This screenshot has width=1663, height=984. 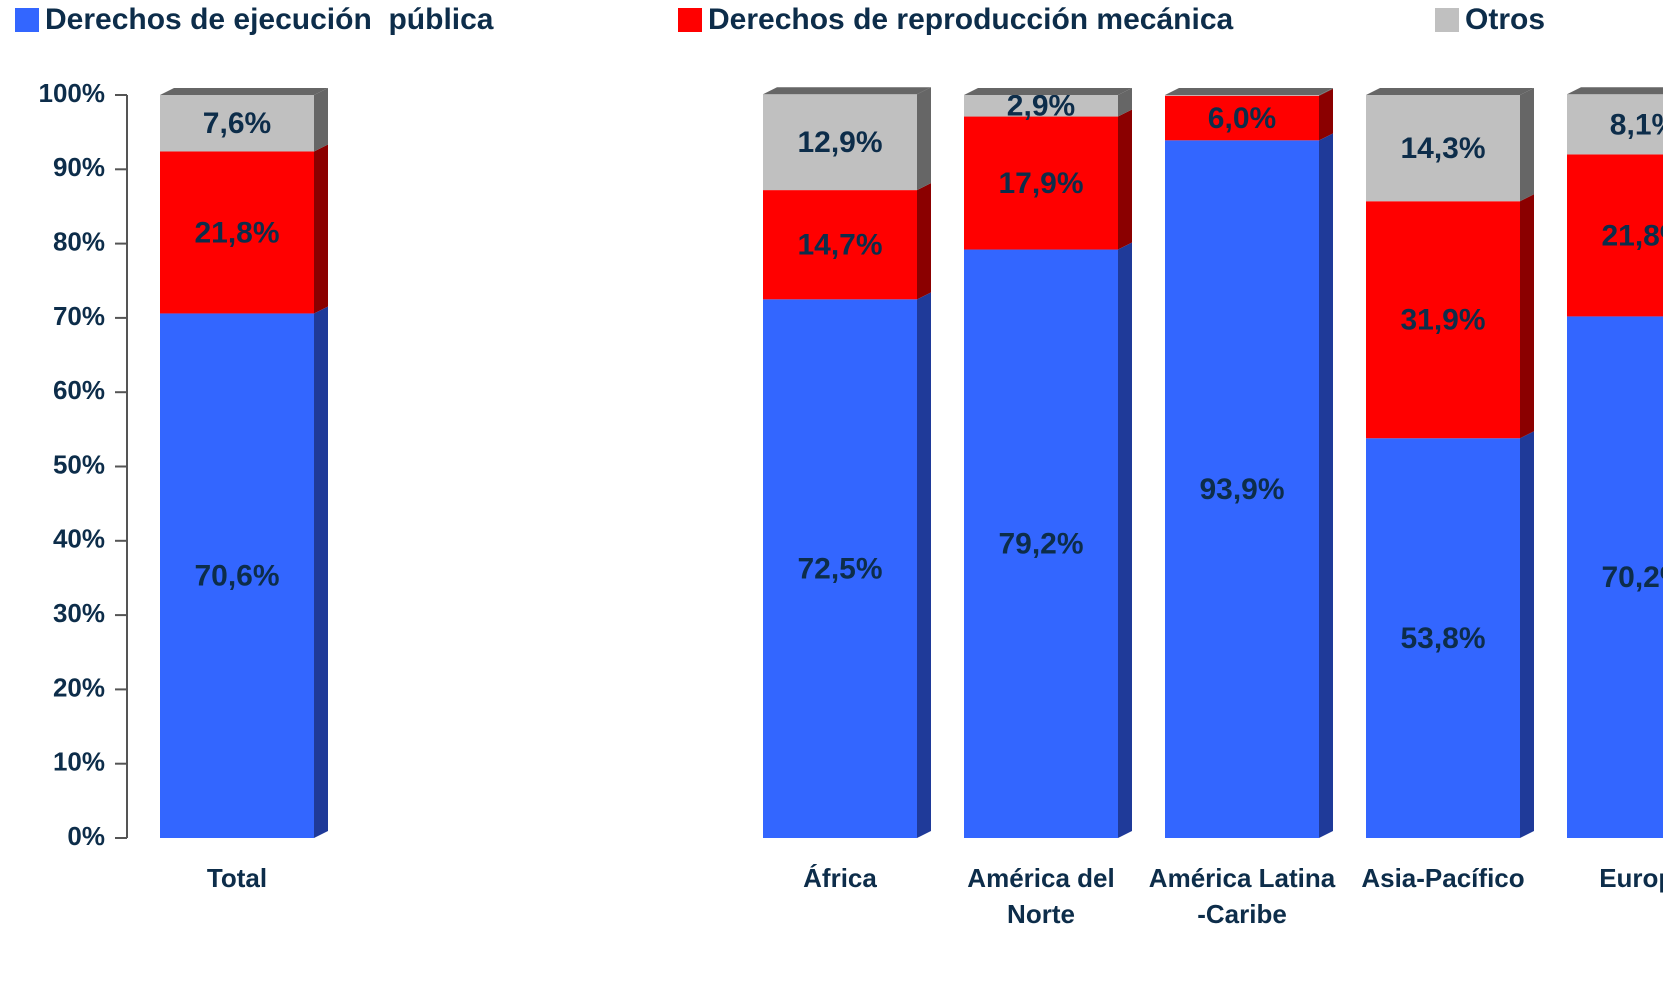 I want to click on data-label: 2,9%, so click(x=1041, y=106).